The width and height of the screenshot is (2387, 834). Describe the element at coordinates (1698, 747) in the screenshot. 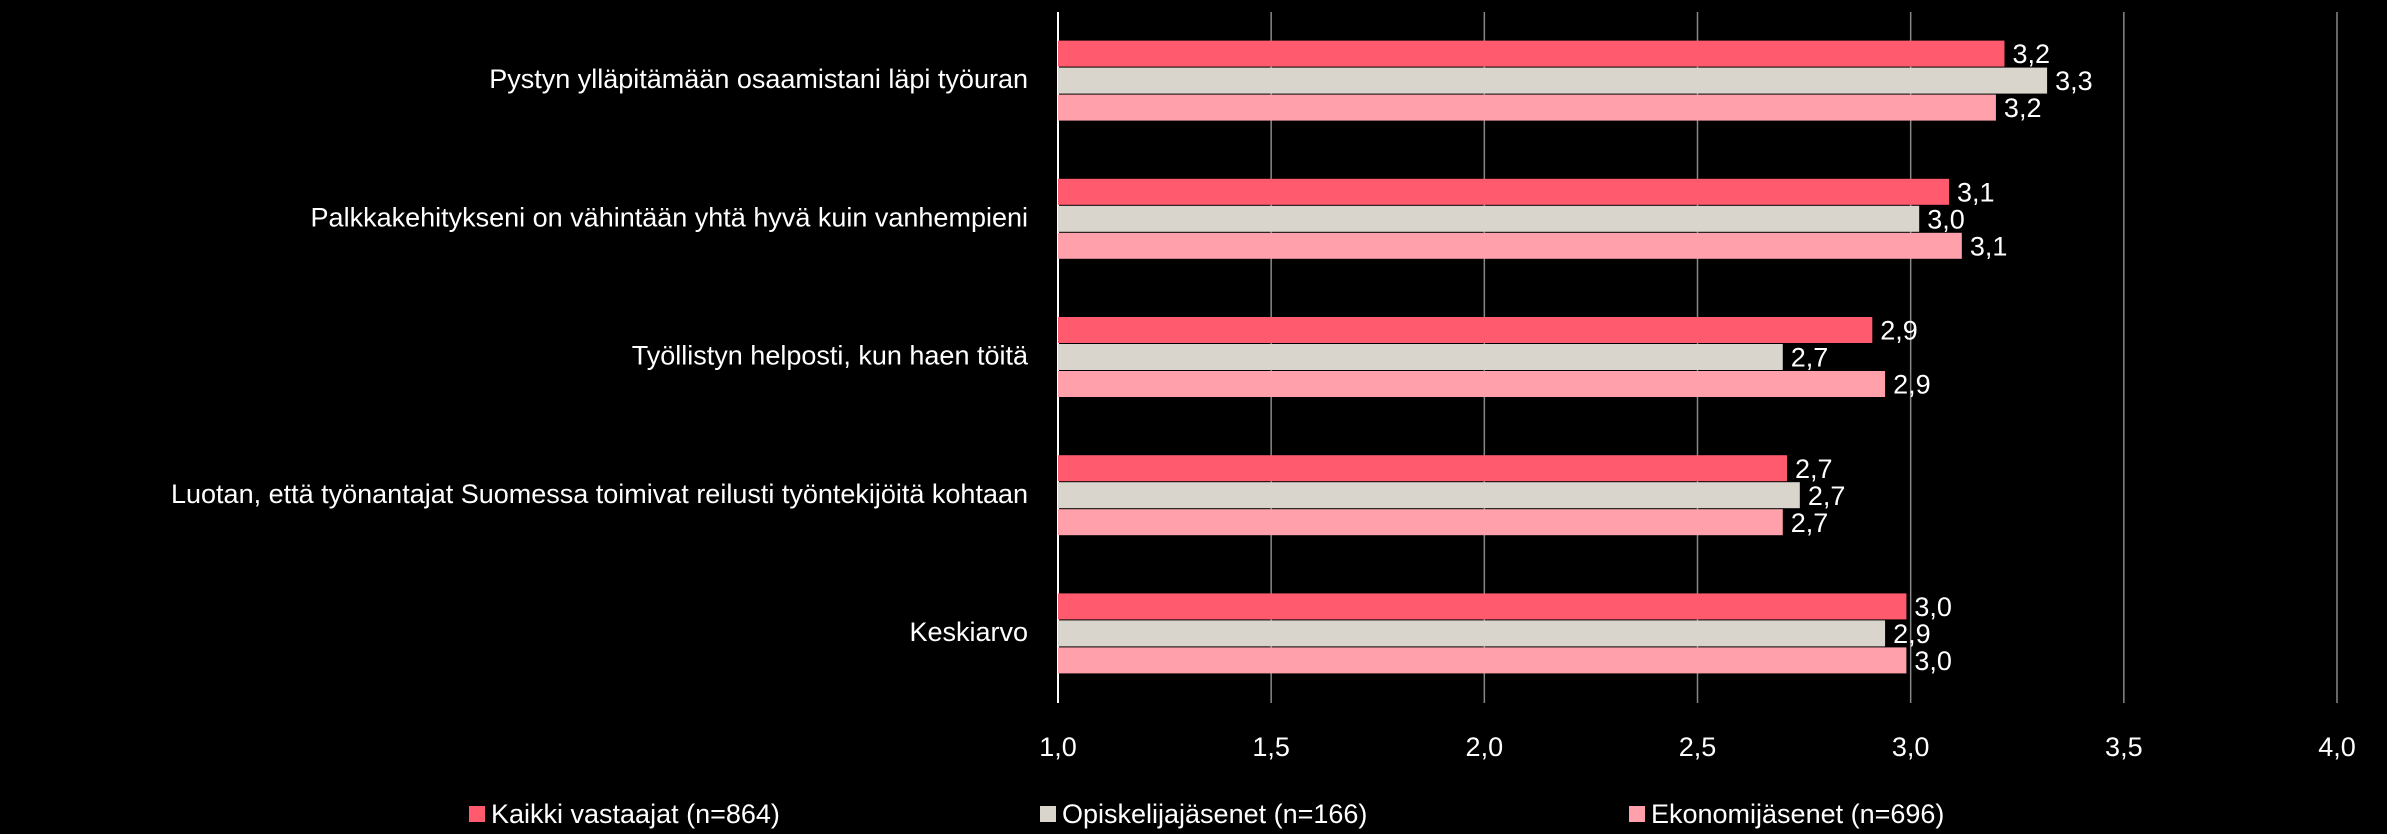

I see `x-tick-label: 2,5` at that location.